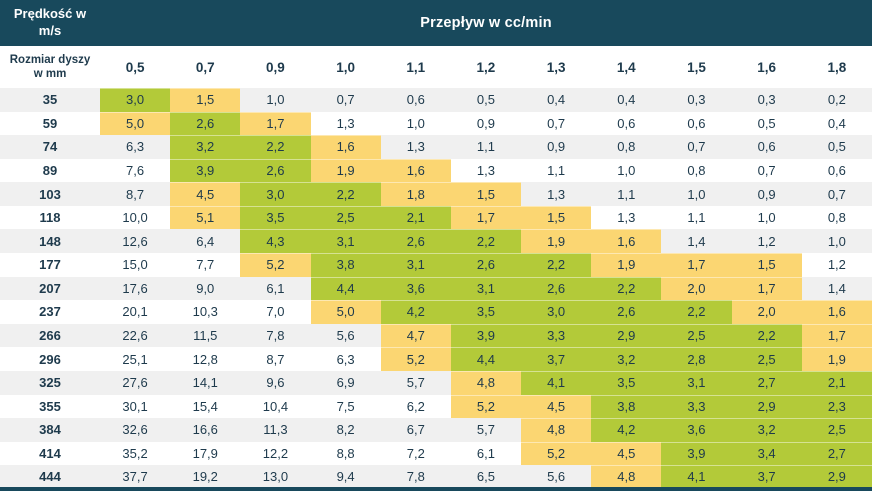  What do you see at coordinates (415, 288) in the screenshot?
I see `flow-value-cell: 3,6` at bounding box center [415, 288].